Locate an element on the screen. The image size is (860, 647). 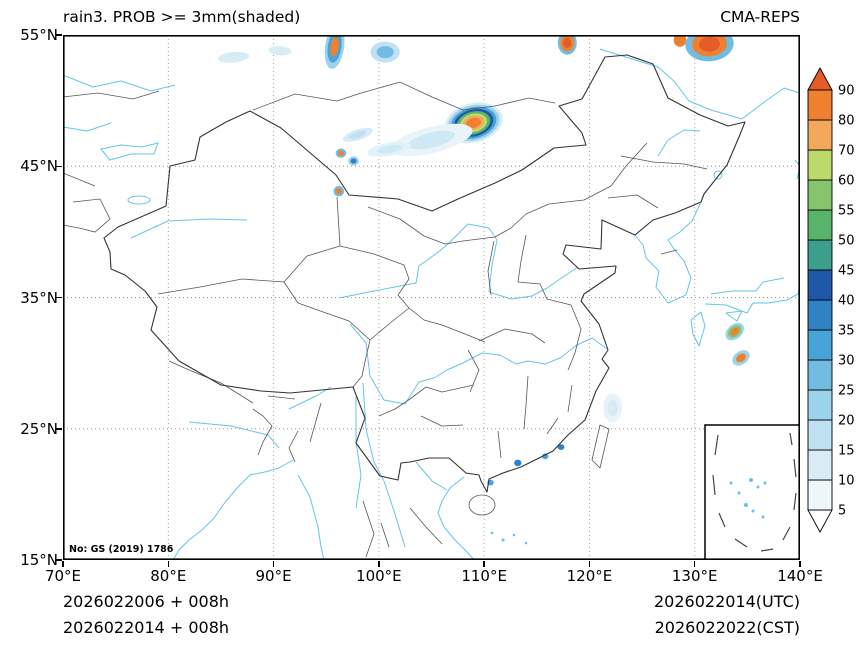
init-times: 2026022006 + 008h 2026022014 + 008h is located at coordinates (146, 615).